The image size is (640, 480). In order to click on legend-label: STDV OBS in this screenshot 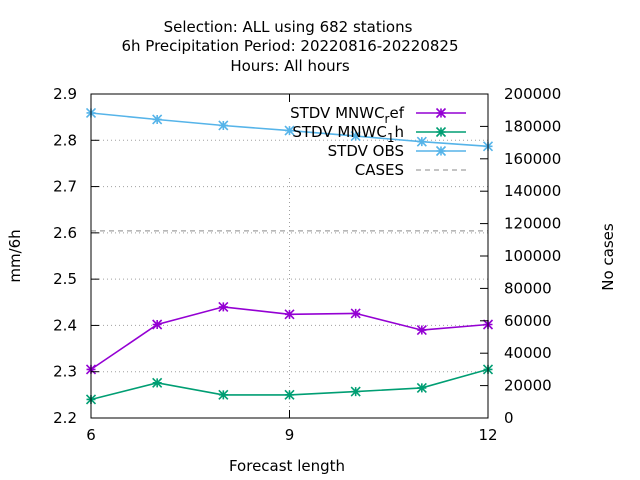, I will do `click(366, 151)`.